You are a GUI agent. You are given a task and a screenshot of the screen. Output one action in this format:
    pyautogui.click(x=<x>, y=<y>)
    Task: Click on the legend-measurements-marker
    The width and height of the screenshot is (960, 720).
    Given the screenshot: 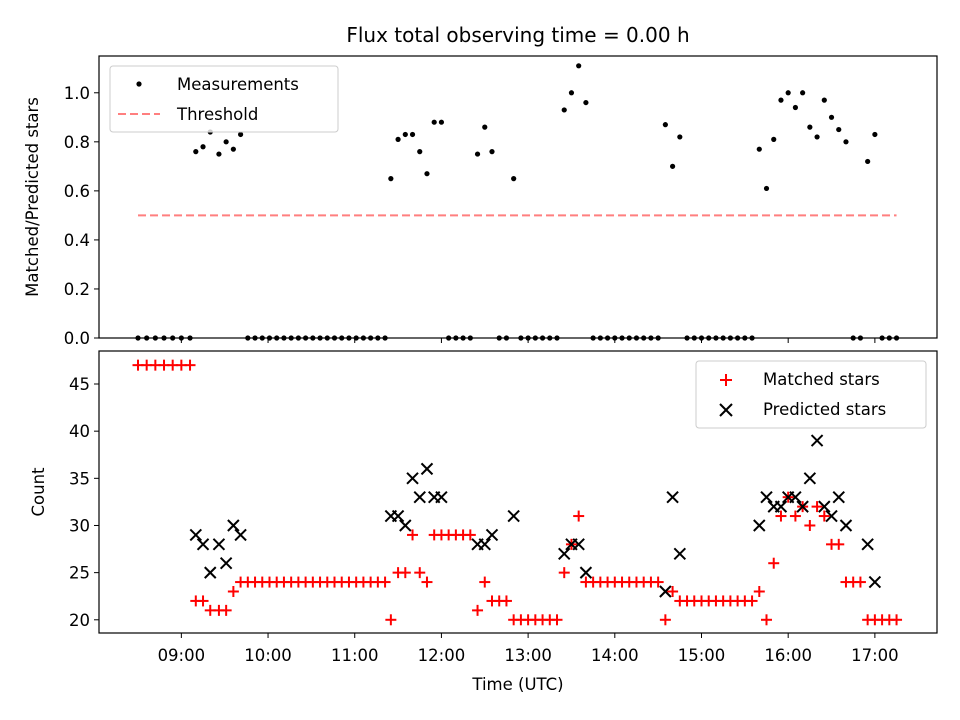 What is the action you would take?
    pyautogui.click(x=139, y=84)
    